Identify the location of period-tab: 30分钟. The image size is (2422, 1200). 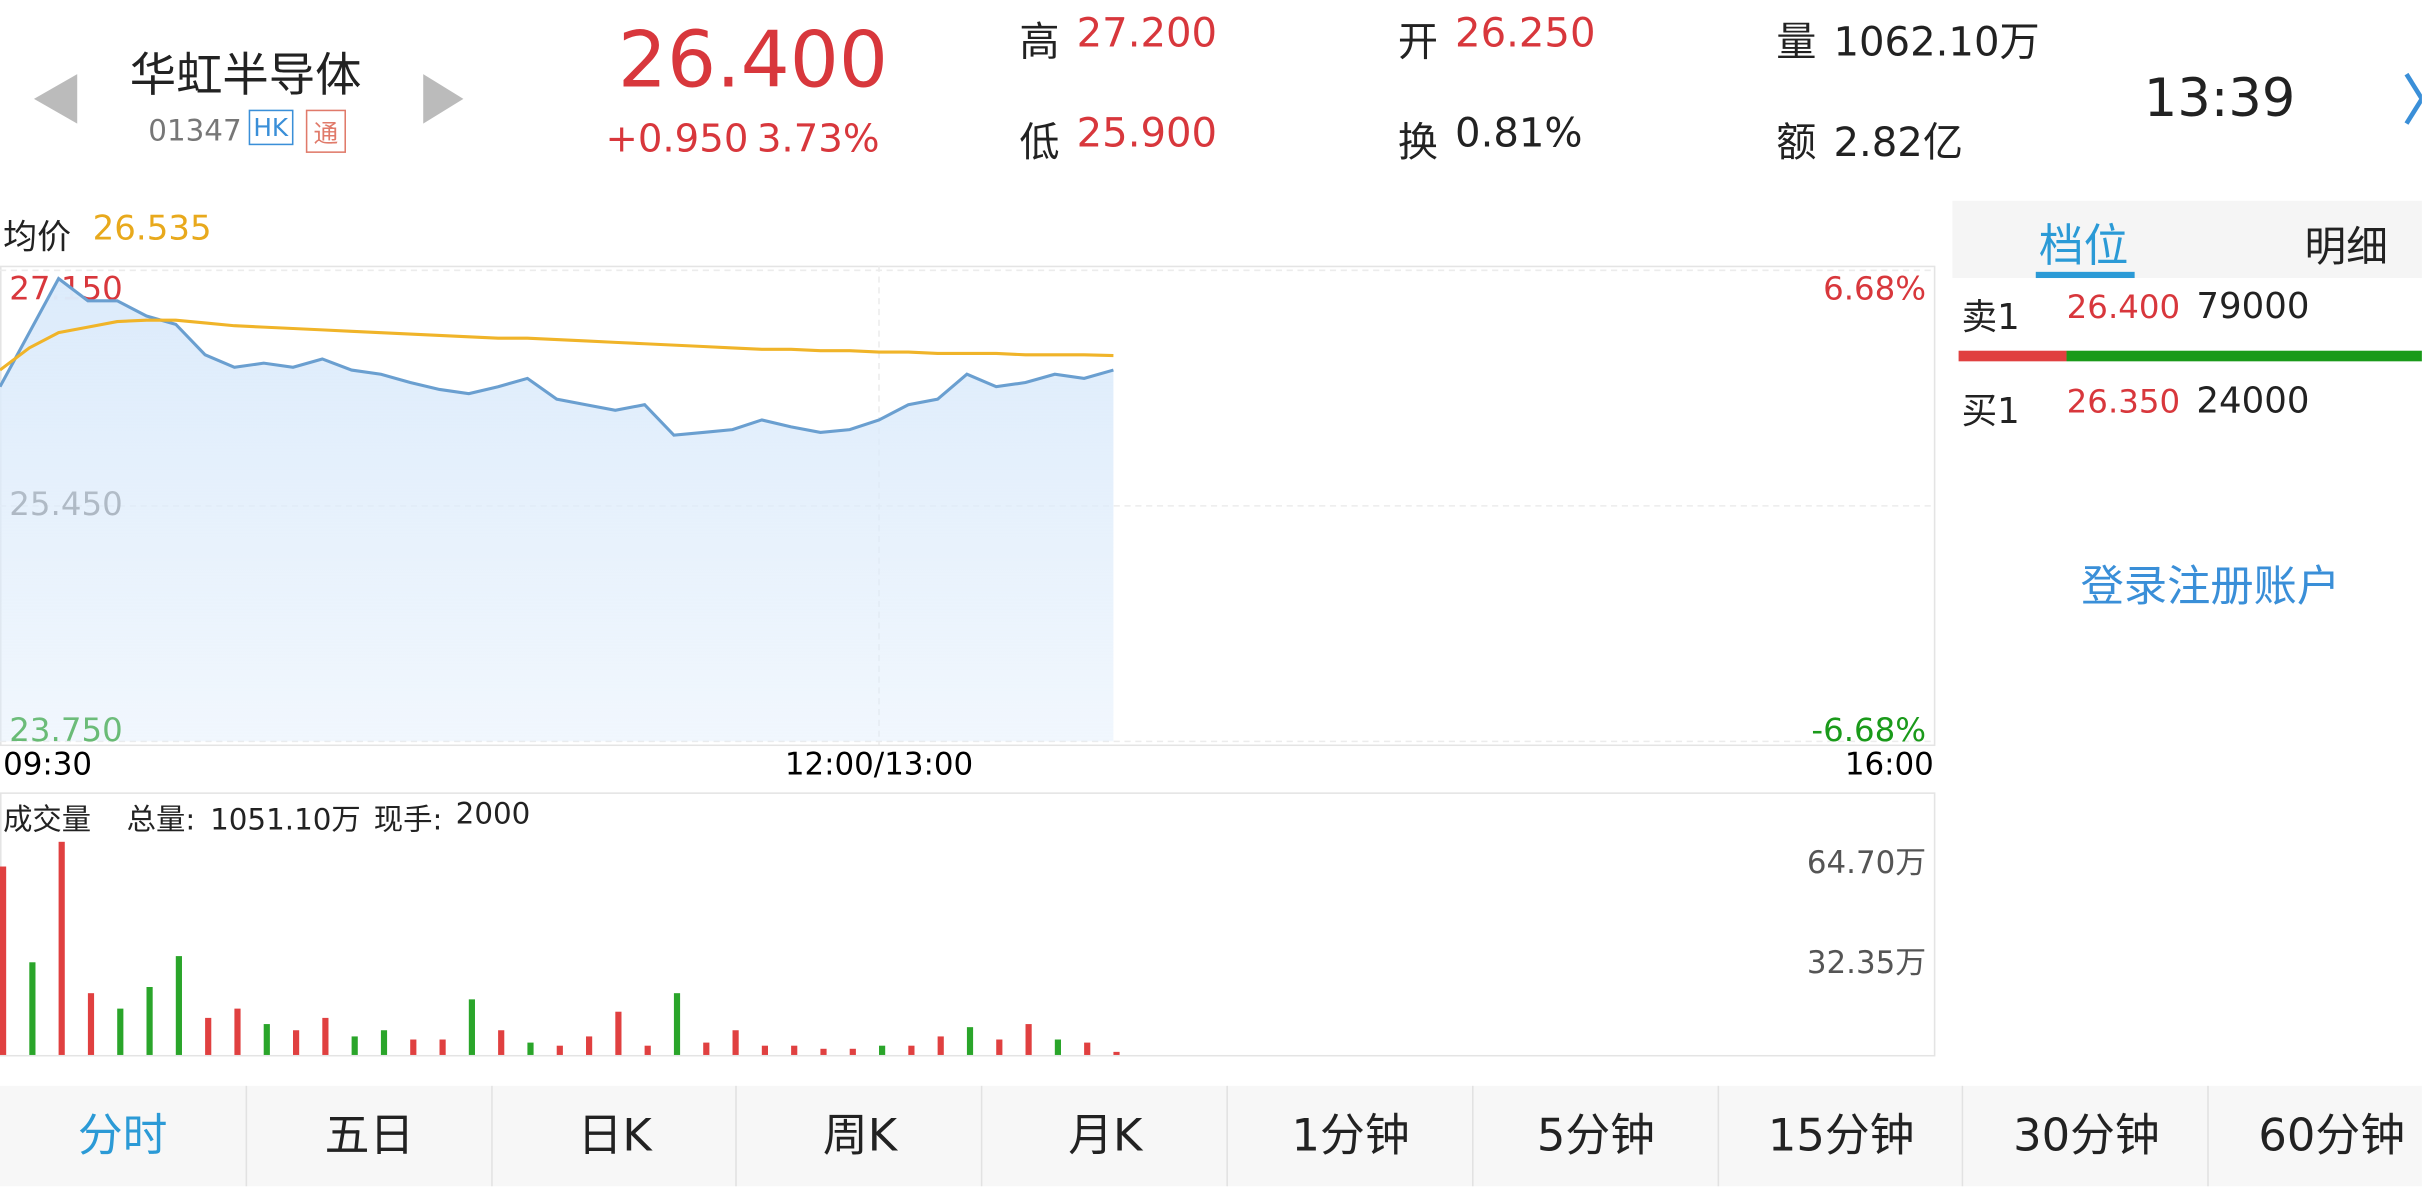
(2085, 1136).